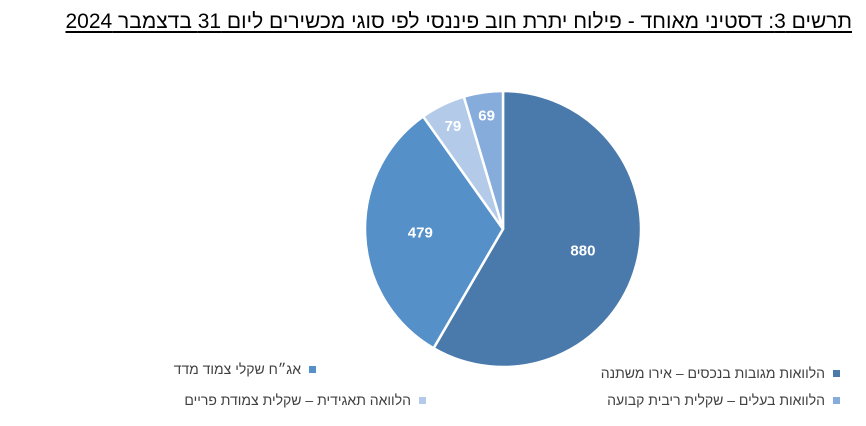 Image resolution: width=866 pixels, height=426 pixels. Describe the element at coordinates (237, 369) in the screenshot. I see `legend-label: אג״ח שקלי צמוד מדד` at that location.